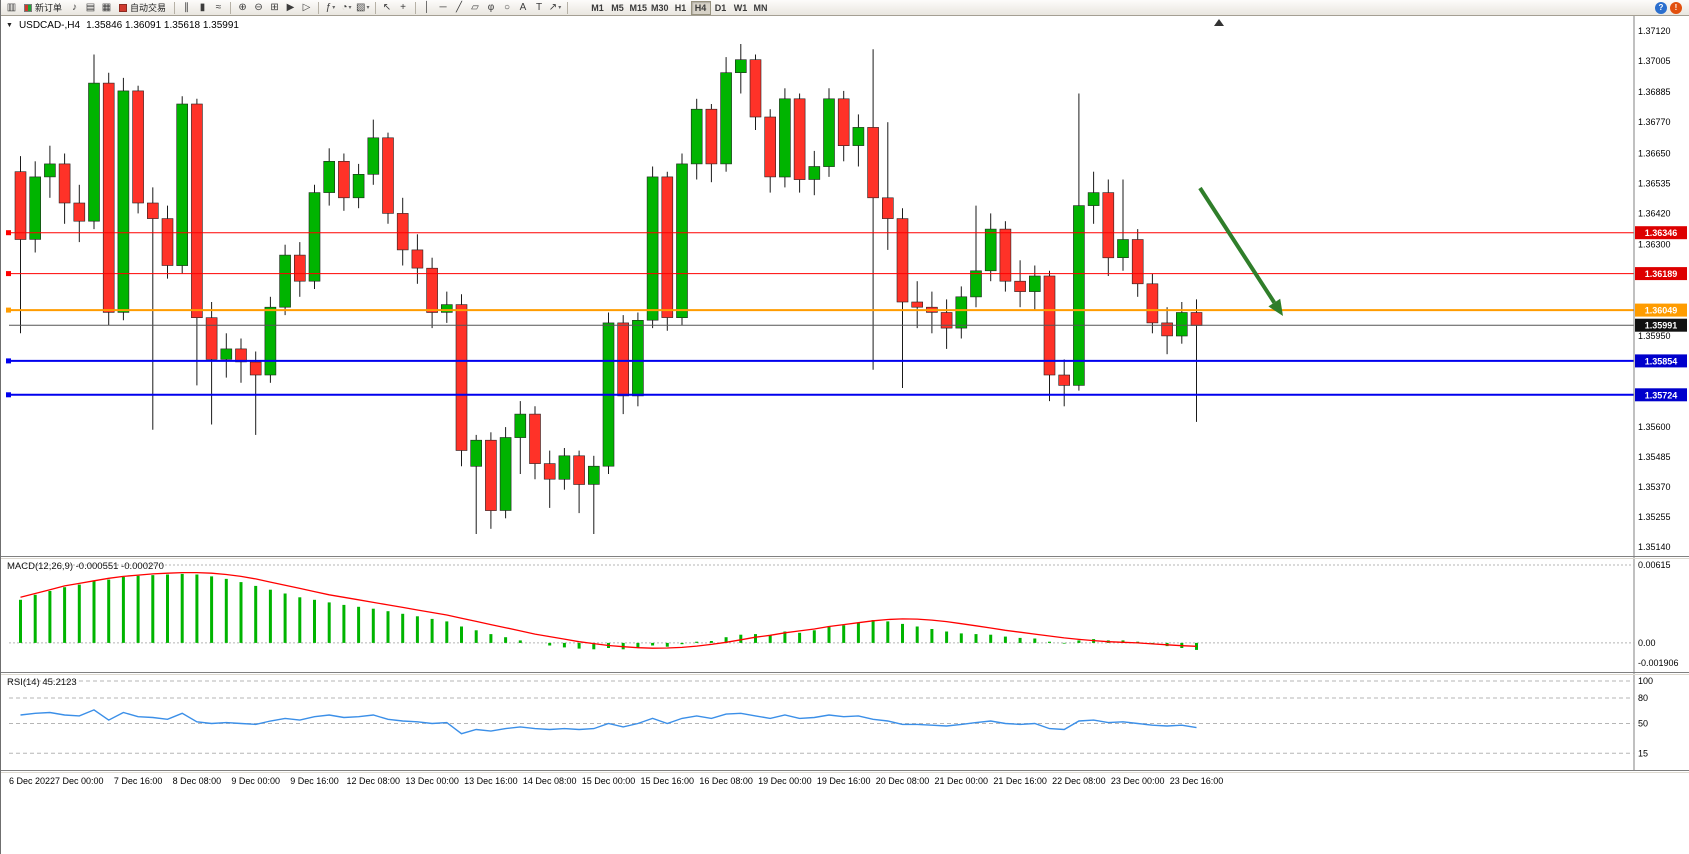  What do you see at coordinates (617, 7) in the screenshot?
I see `timeframe-m5: M5` at bounding box center [617, 7].